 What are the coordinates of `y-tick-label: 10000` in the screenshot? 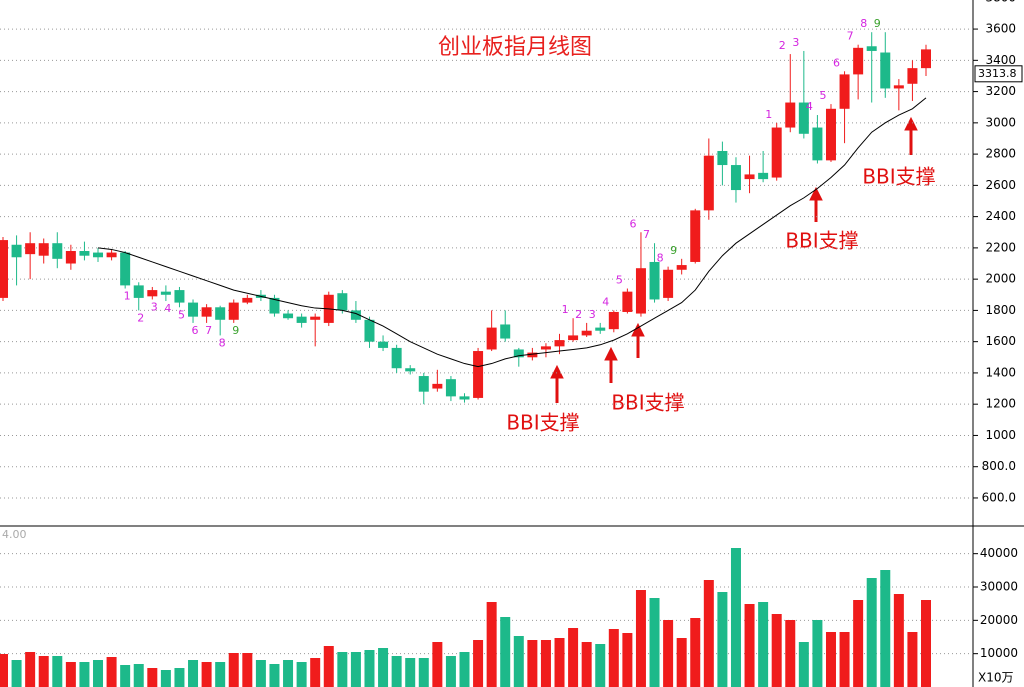 It's located at (999, 653).